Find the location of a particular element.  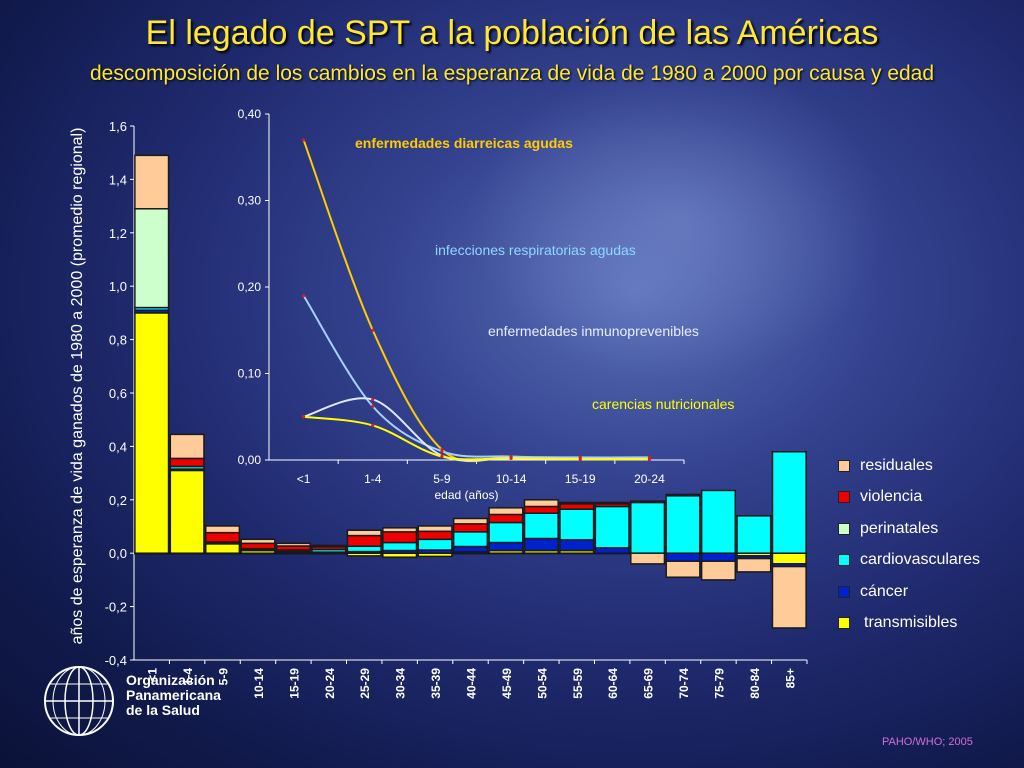

main-x-tick-label: 20-24 is located at coordinates (330, 683).